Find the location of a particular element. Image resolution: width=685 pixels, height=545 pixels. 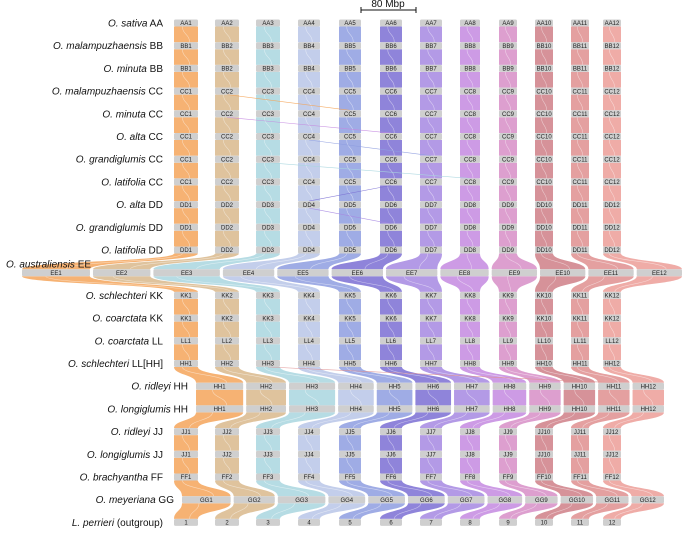

scale-bar: 80 Mbp is located at coordinates (388, 6).